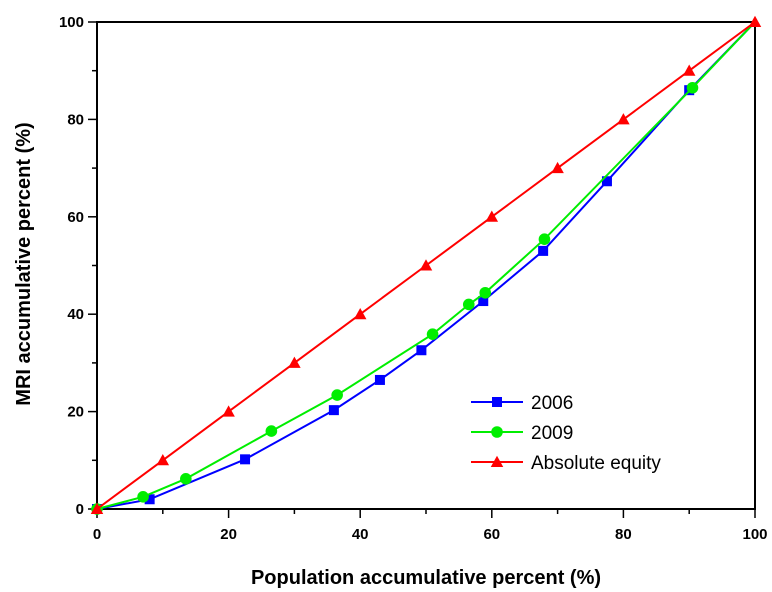 Image resolution: width=772 pixels, height=592 pixels. I want to click on x-tick-label: 80, so click(623, 534).